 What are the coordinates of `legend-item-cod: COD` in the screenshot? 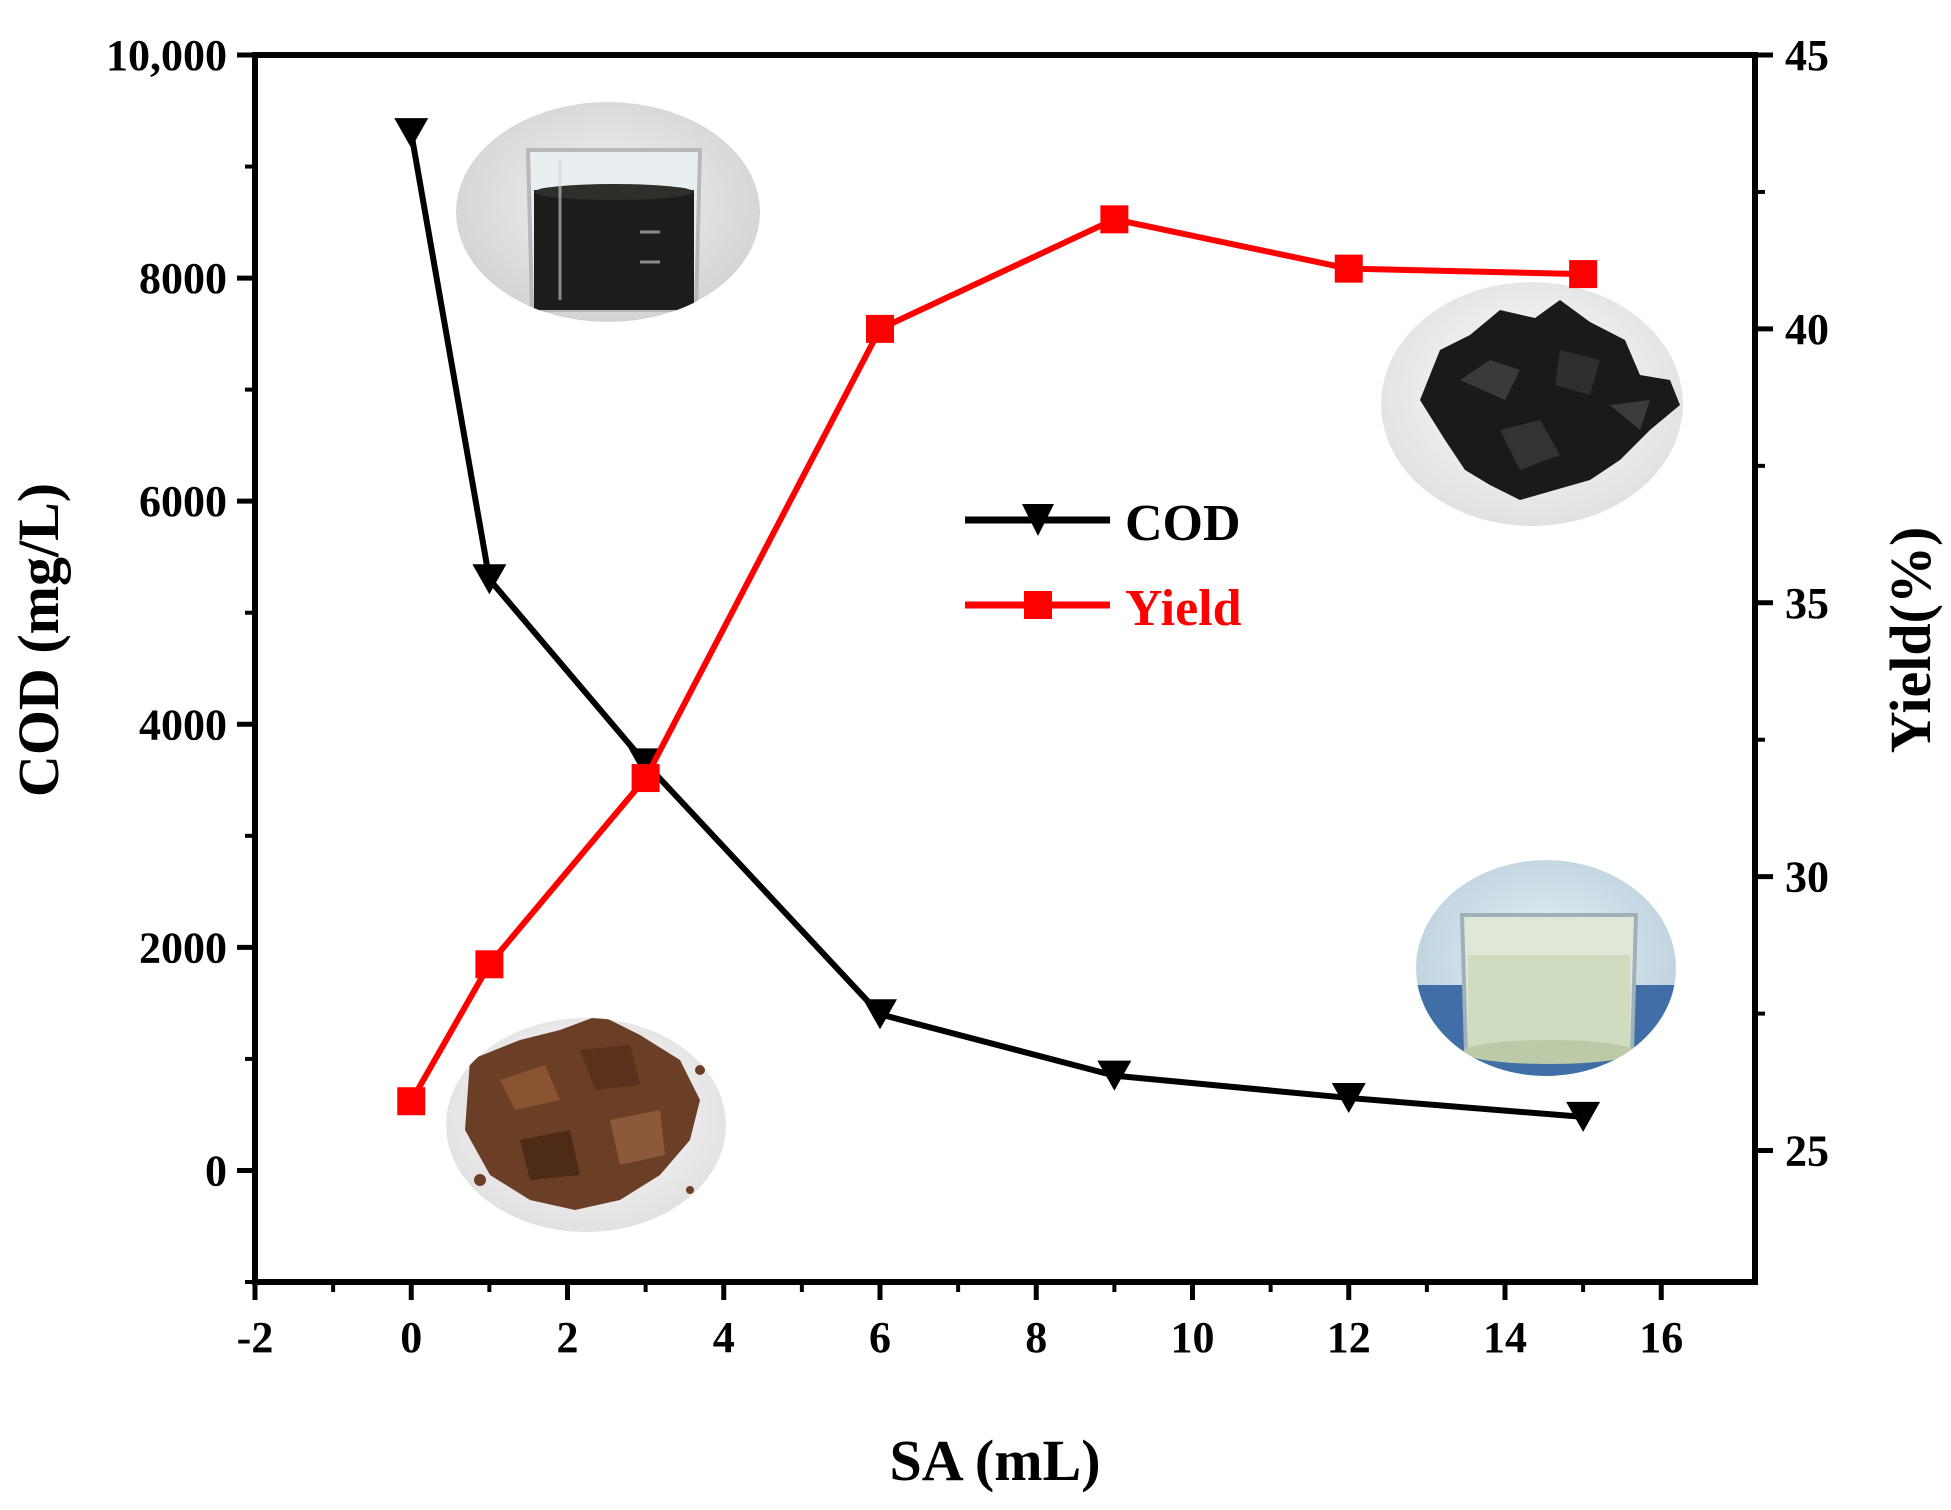 It's located at (1103, 523).